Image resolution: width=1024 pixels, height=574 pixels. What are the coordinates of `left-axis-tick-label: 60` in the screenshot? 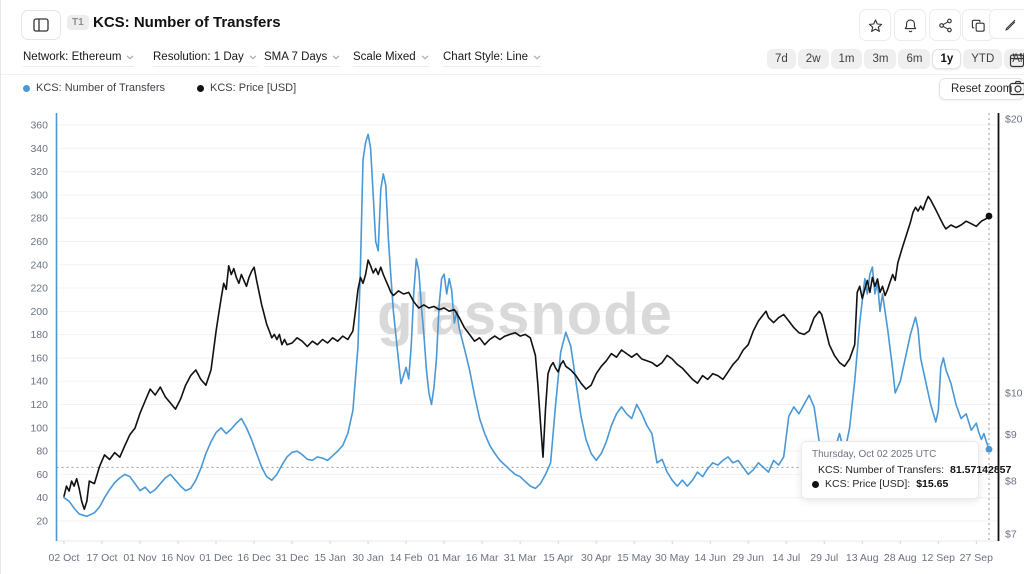 It's located at (42, 475).